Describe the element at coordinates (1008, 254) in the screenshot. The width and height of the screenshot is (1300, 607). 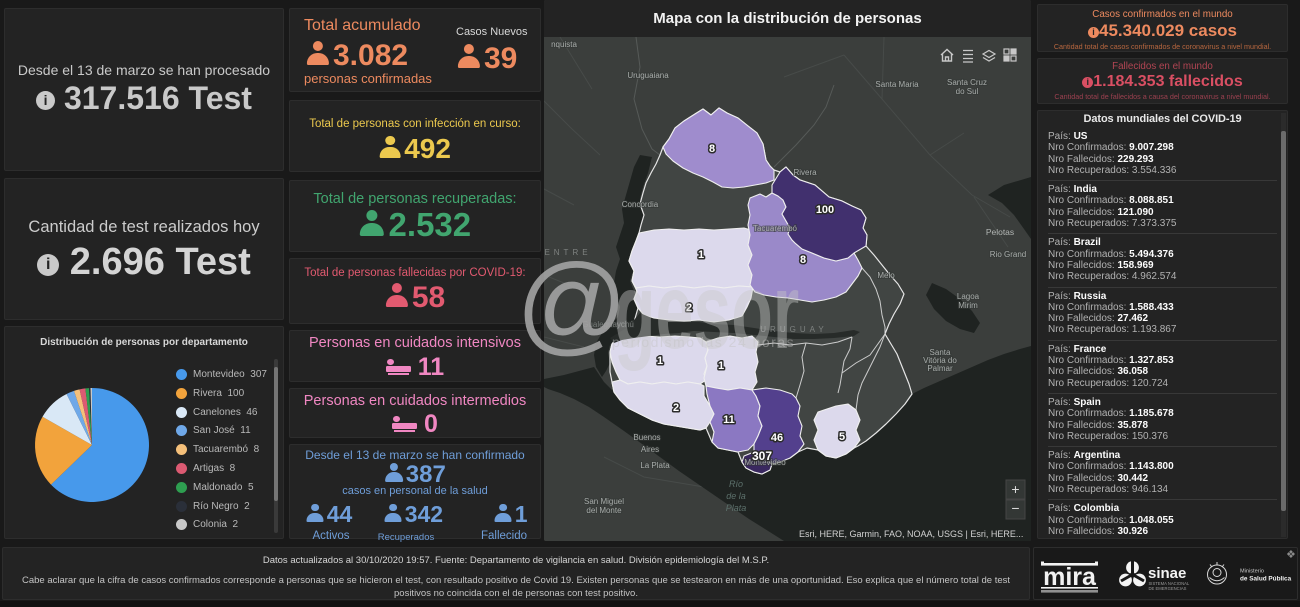
I see `svg-text: Rio Grand` at that location.